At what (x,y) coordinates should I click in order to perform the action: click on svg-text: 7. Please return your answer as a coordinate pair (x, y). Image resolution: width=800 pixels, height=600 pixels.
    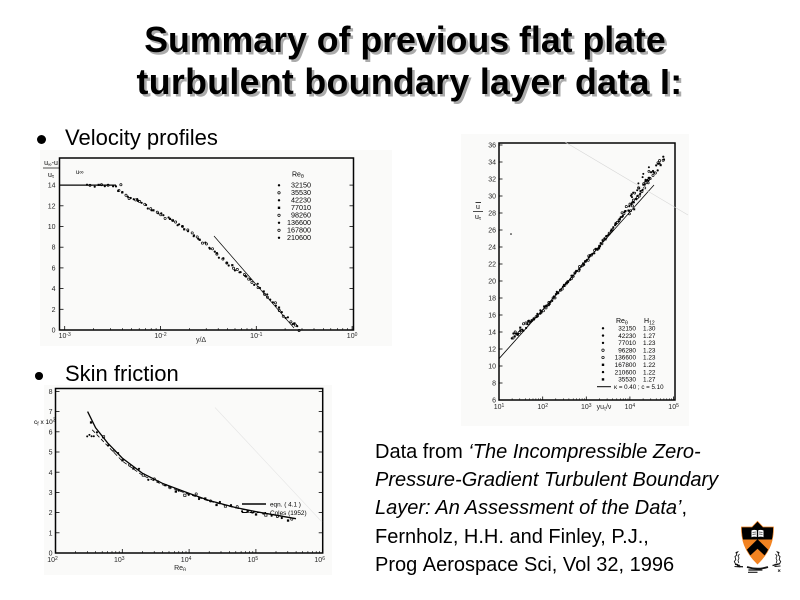
    Looking at the image, I should click on (51, 412).